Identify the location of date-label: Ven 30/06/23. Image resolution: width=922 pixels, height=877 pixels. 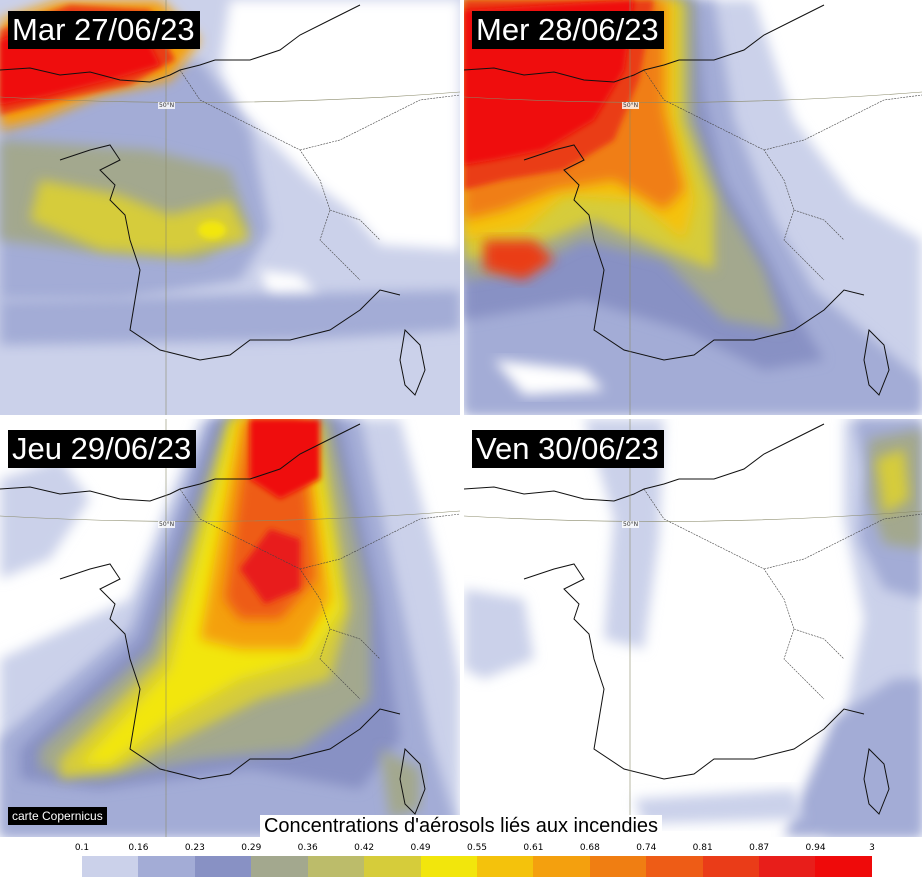
(568, 449).